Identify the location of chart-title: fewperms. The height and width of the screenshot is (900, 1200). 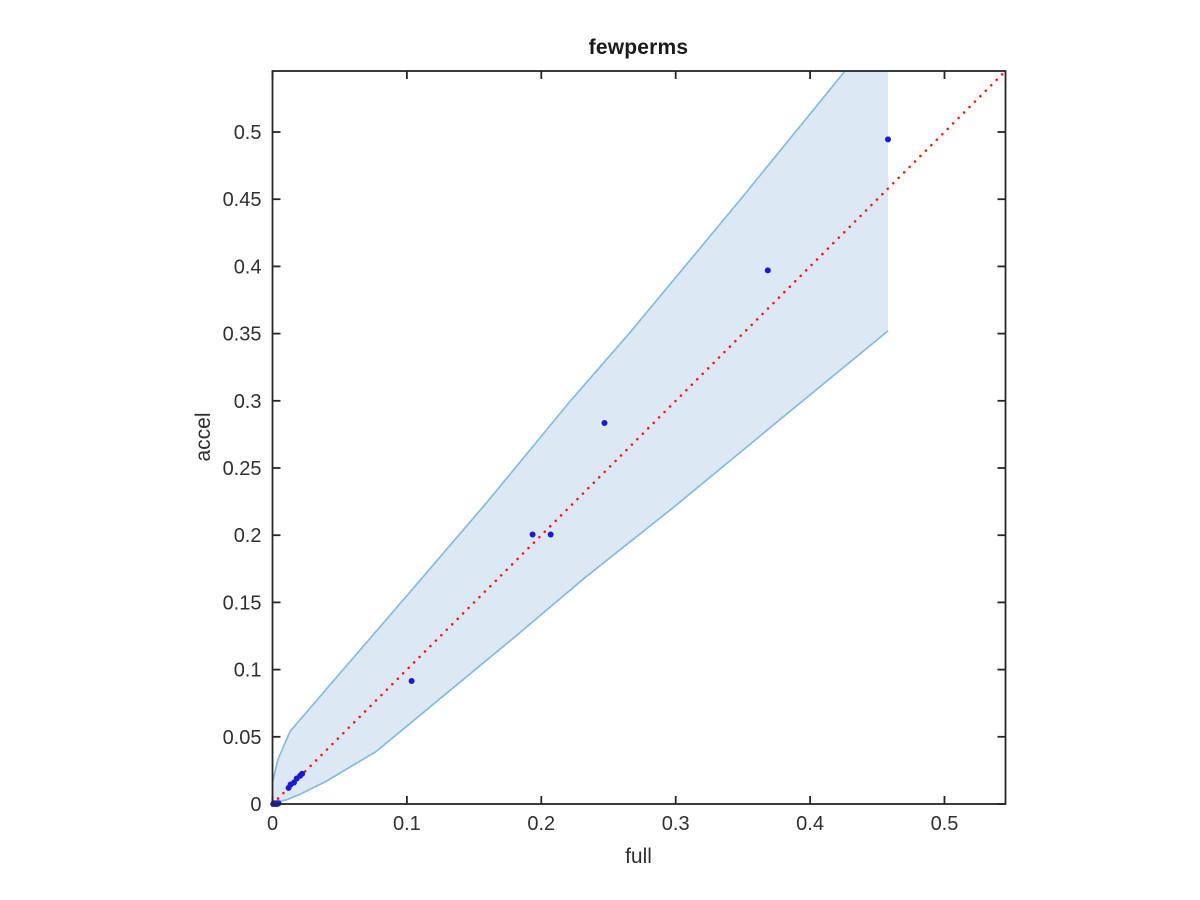
(638, 47).